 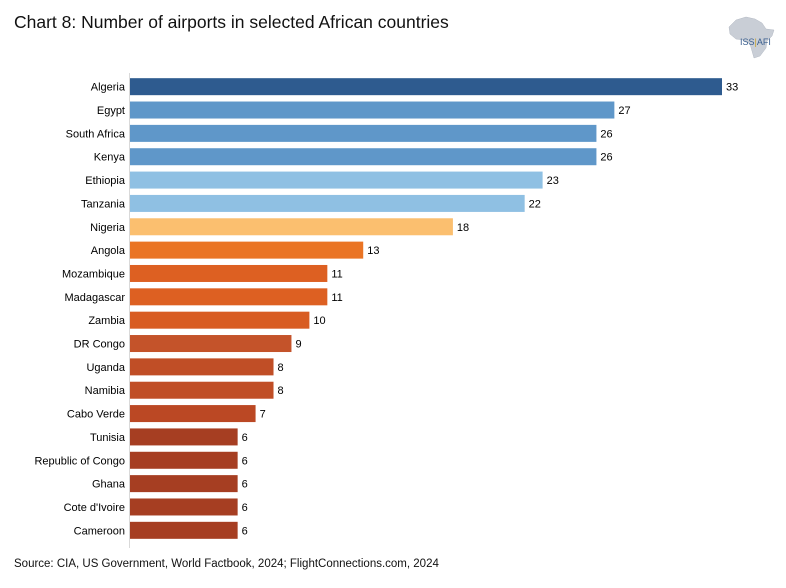 What do you see at coordinates (79, 461) in the screenshot?
I see `category-label: Republic of Congo` at bounding box center [79, 461].